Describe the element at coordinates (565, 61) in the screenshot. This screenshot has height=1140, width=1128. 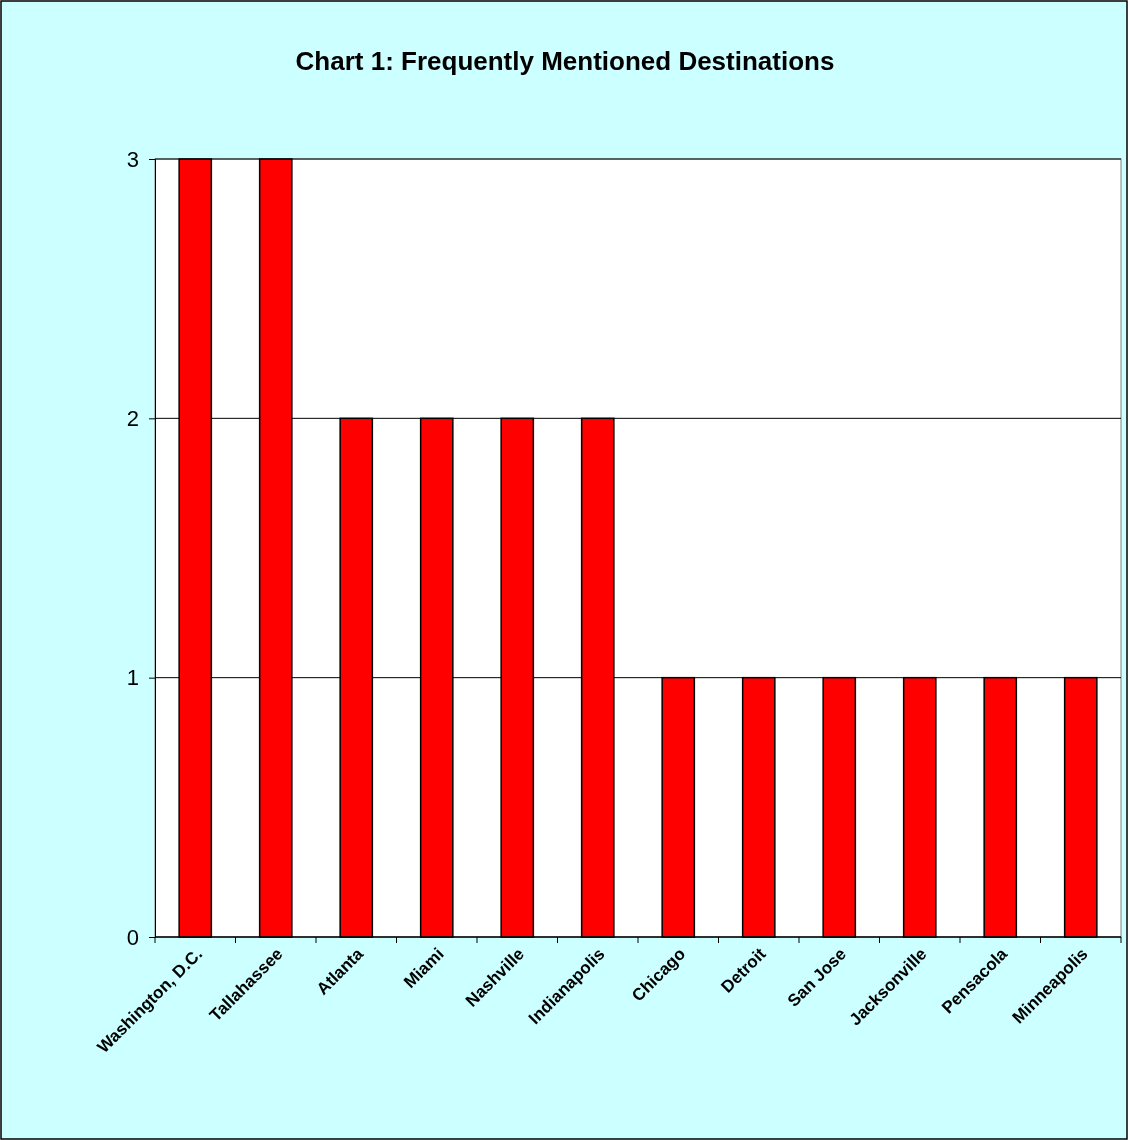
I see `chart-title: Chart 1: Frequently Mentioned Destinations` at that location.